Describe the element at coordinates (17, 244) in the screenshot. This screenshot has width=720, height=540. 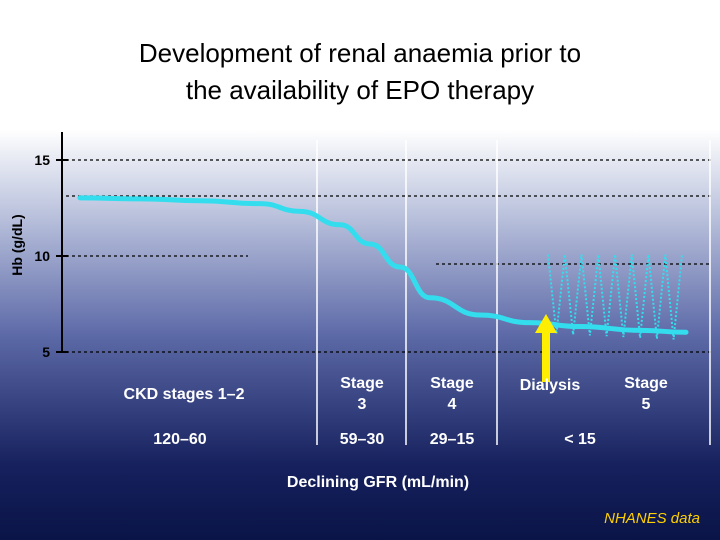
I see `y-axis-label: Hb (g/dL)` at that location.